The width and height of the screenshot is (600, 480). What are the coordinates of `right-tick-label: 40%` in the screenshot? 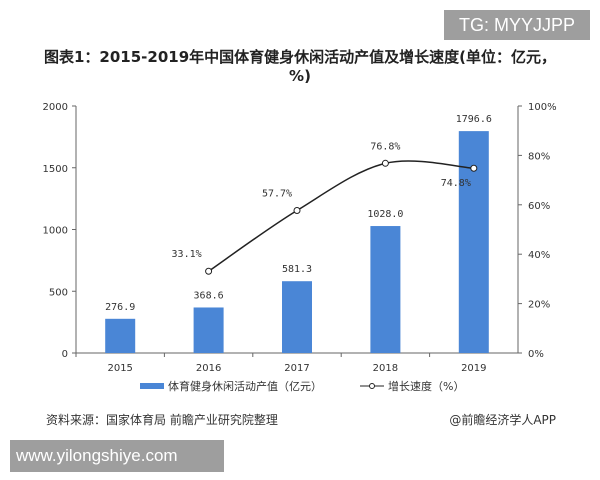 It's located at (539, 255).